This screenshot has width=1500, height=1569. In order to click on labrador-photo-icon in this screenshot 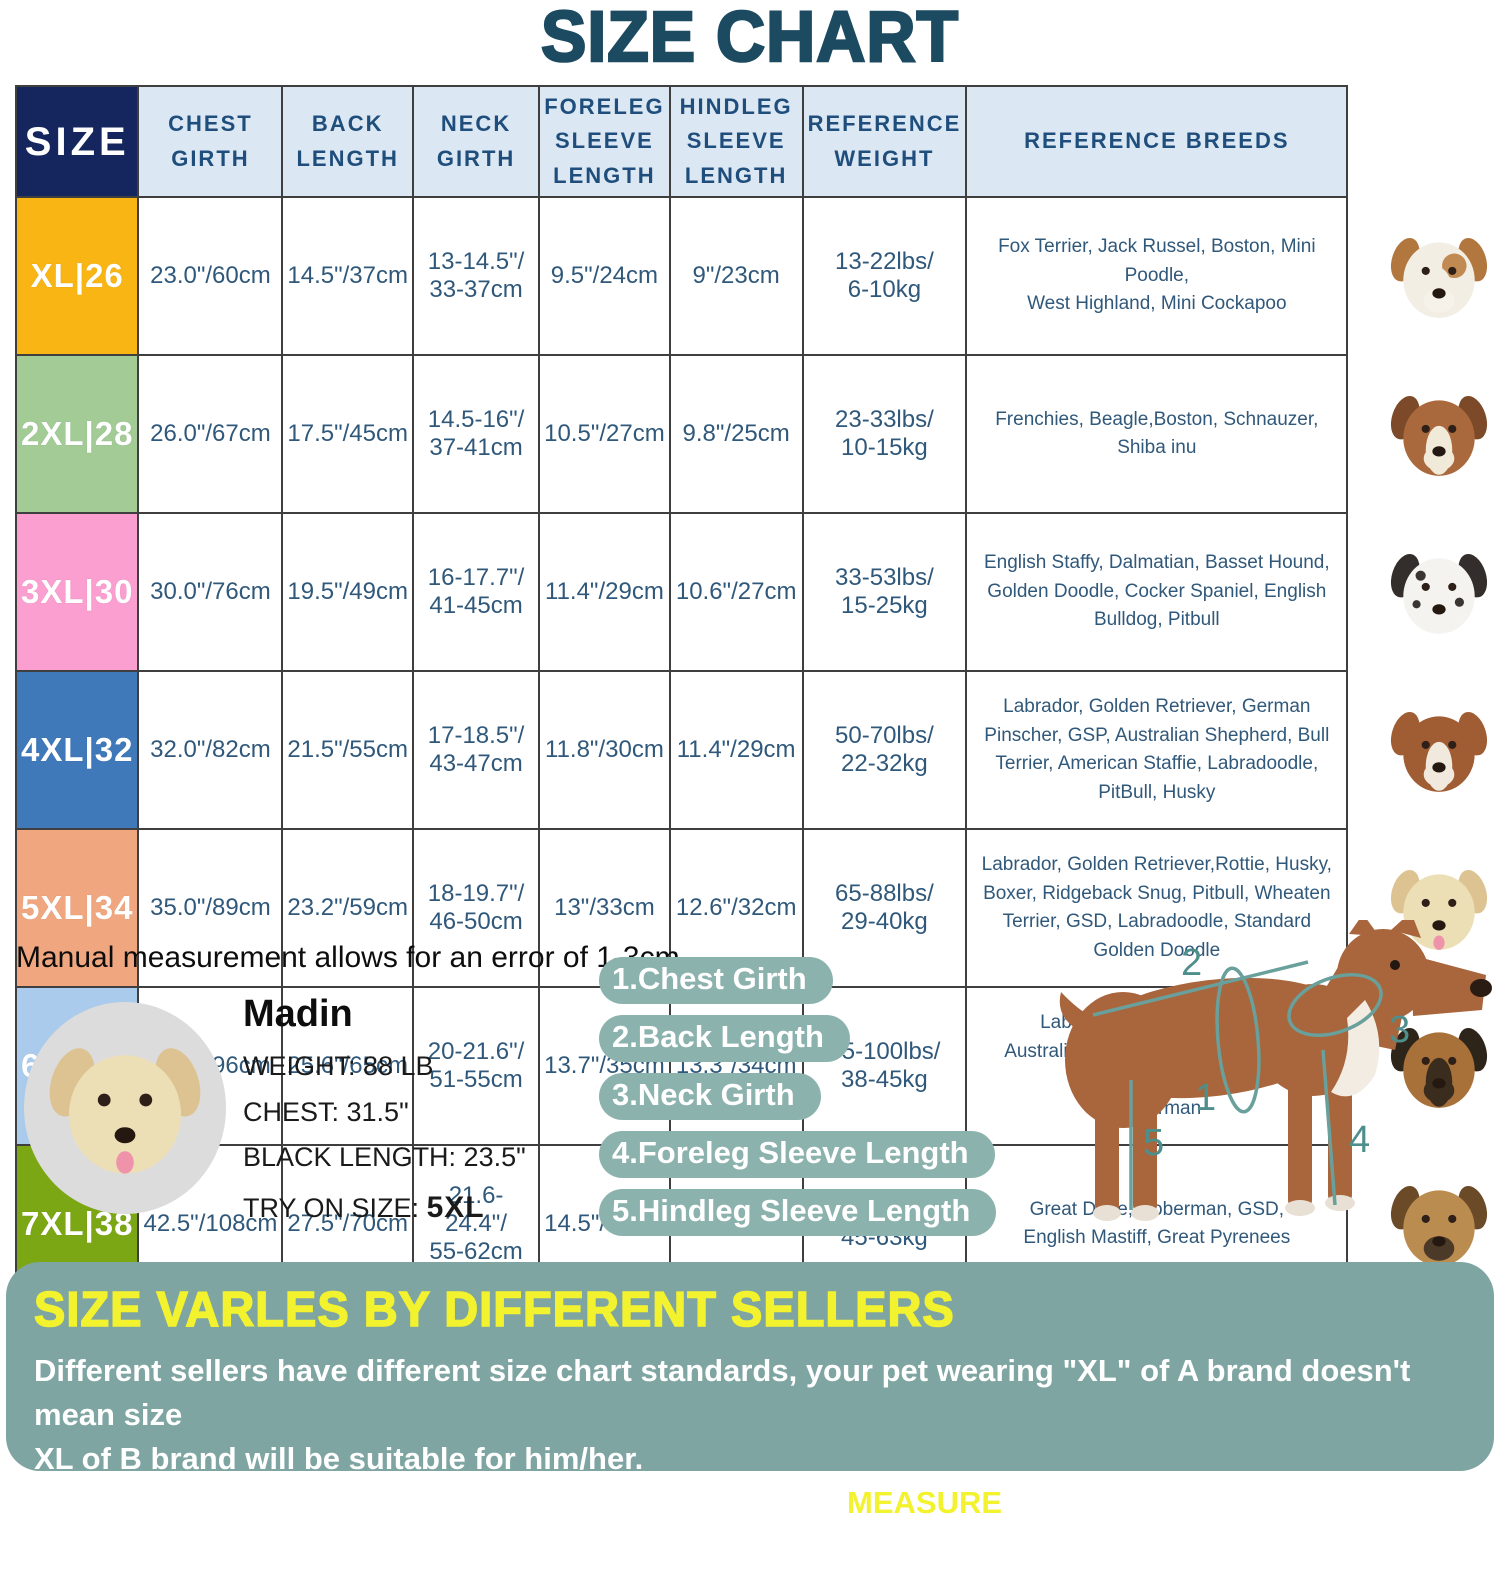, I will do `click(125, 1108)`.